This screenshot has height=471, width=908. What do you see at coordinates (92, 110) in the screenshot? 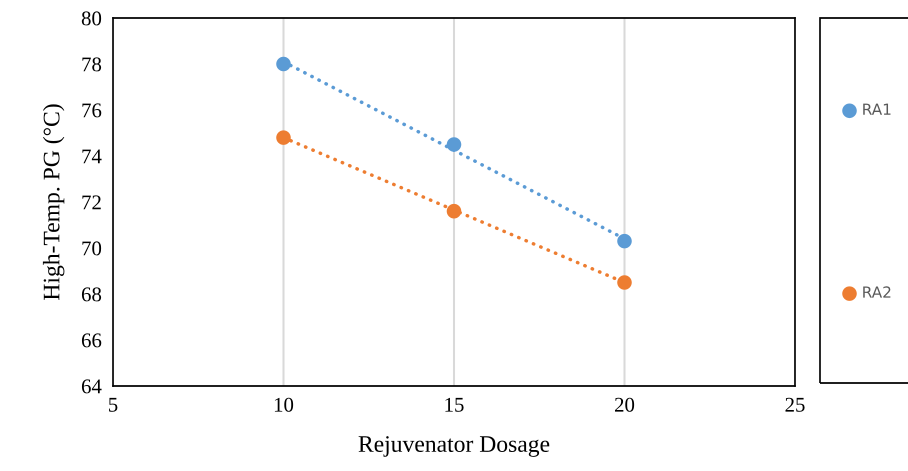
I see `y-tick-label: 76` at bounding box center [92, 110].